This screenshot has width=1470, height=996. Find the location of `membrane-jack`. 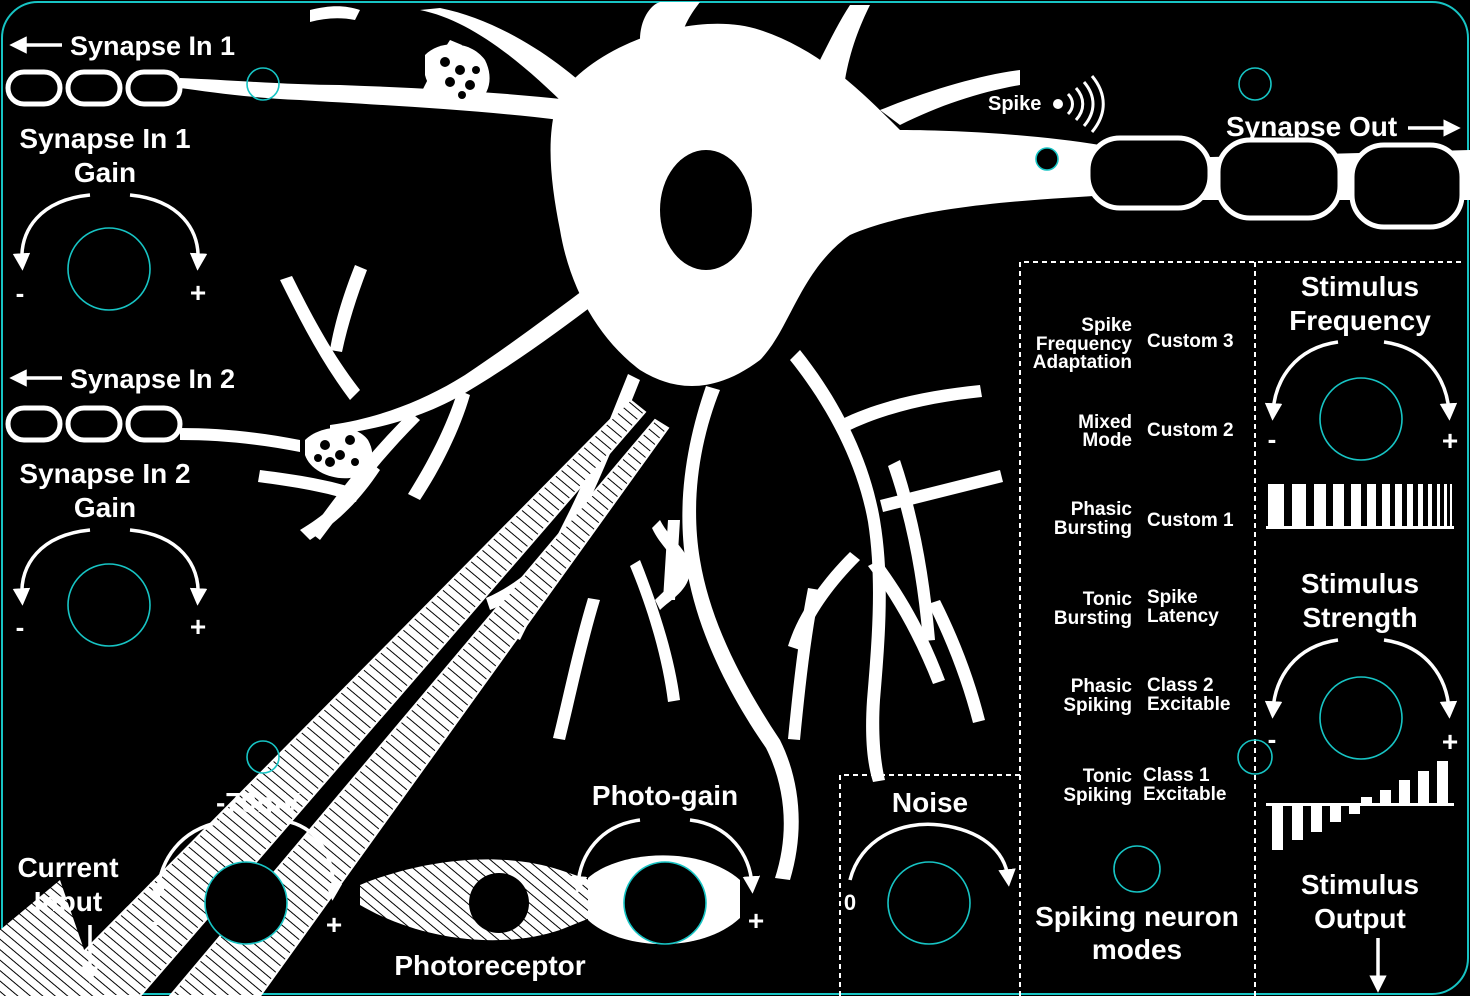

membrane-jack is located at coordinates (263, 757).